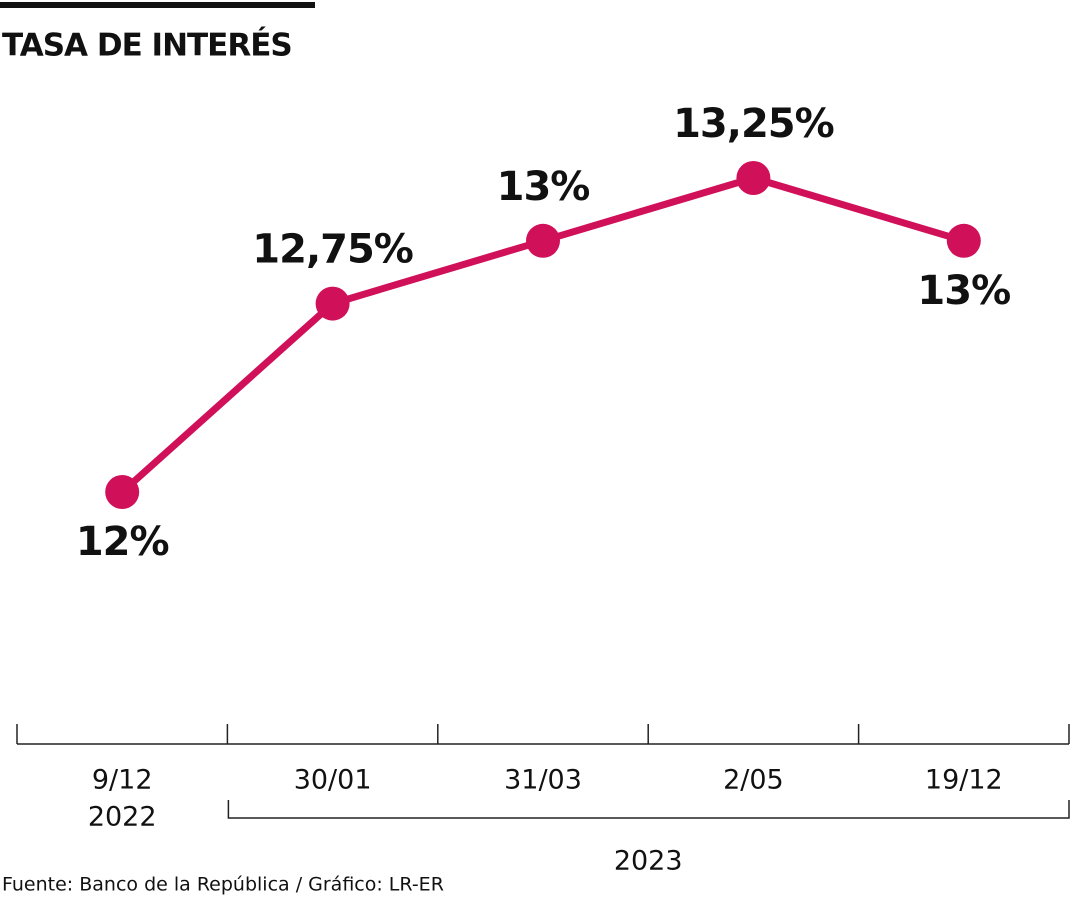  Describe the element at coordinates (753, 124) in the screenshot. I see `value-label: 13,25%` at that location.